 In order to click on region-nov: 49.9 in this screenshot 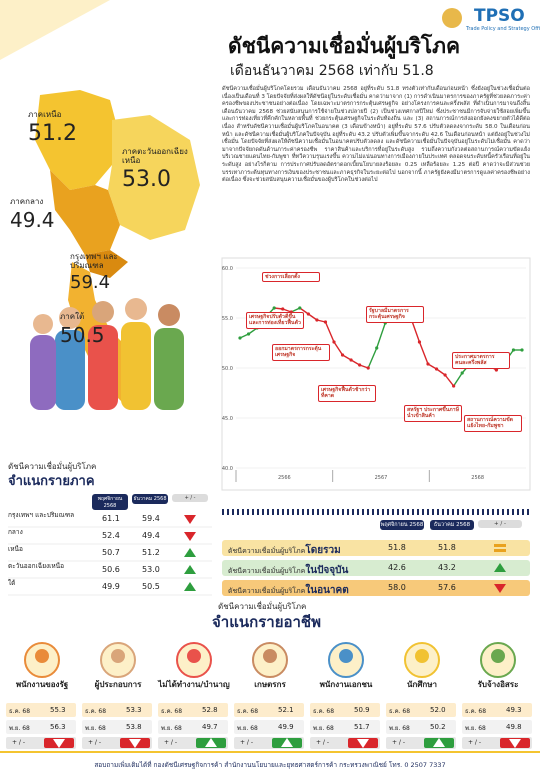, I will do `click(111, 586)`.